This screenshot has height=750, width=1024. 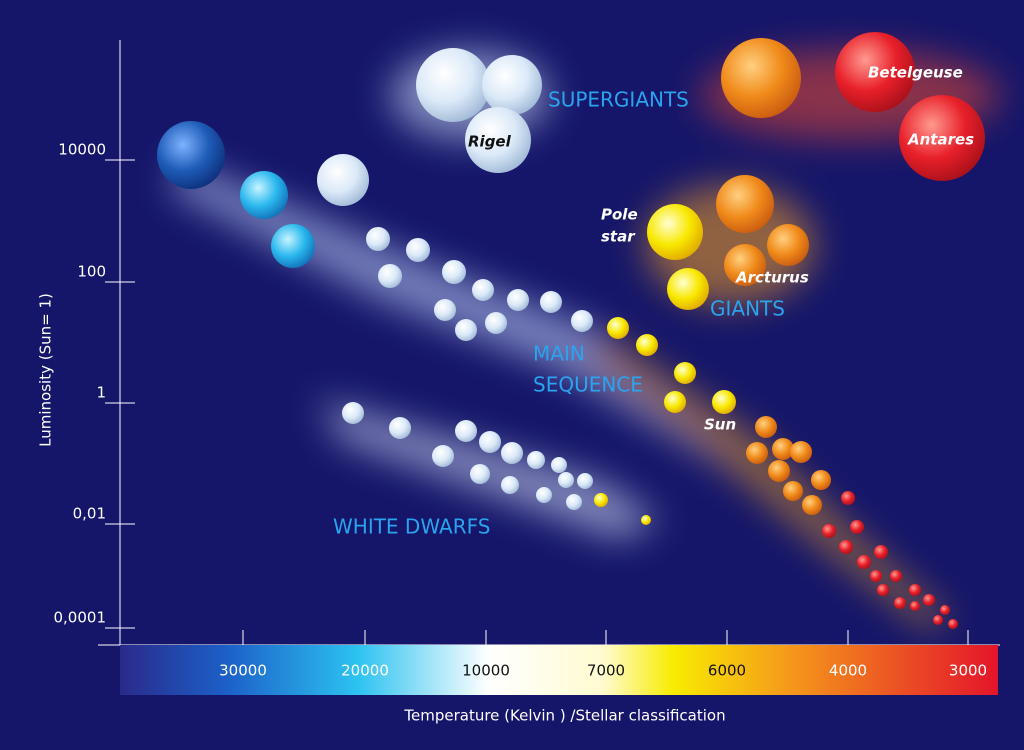 I want to click on y-axis-label: Luminosity (Sun= 1), so click(x=46, y=370).